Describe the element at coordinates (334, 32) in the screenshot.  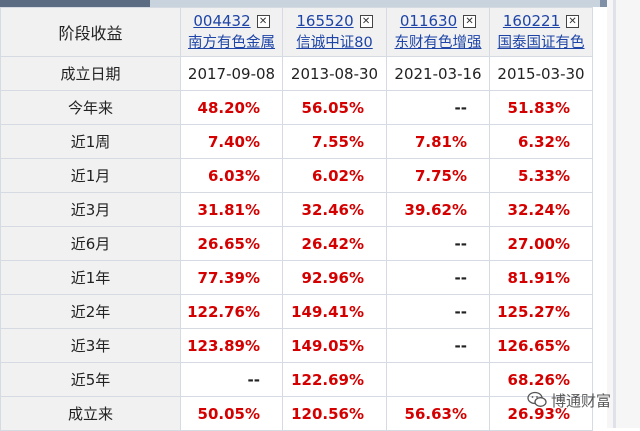
I see `fund-header-2: 165520 ✕ 信诚中证80` at that location.